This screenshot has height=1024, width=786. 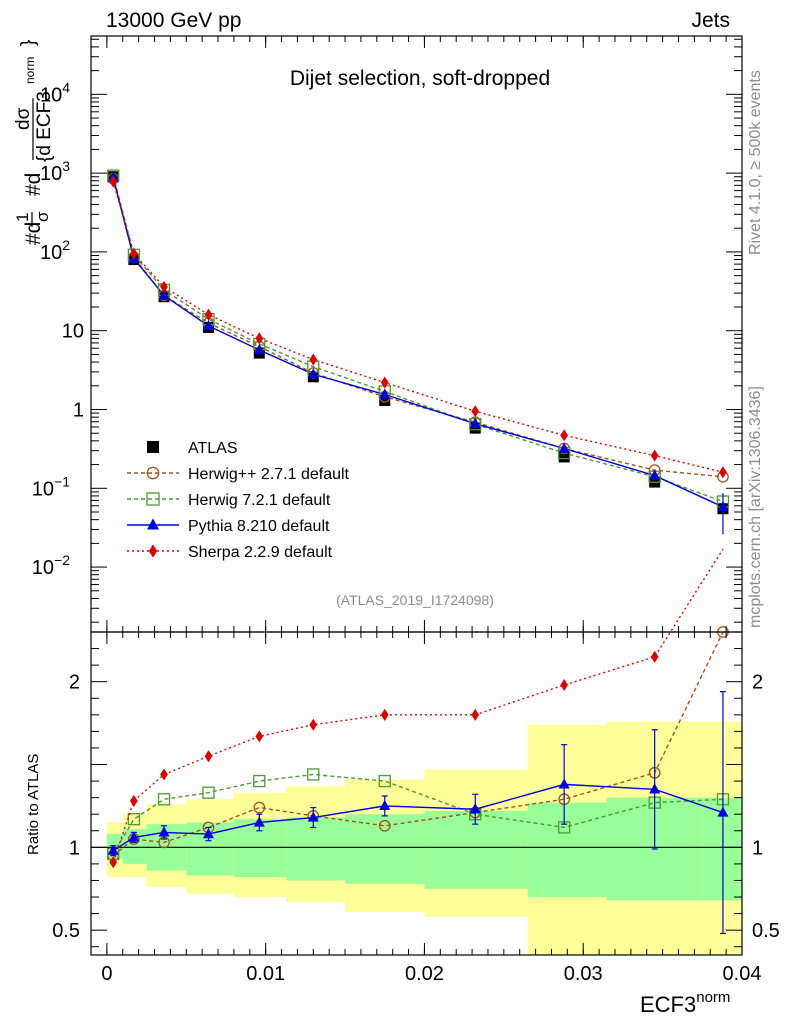 What do you see at coordinates (44, 126) in the screenshot?
I see `svg-text: {d ECF3` at bounding box center [44, 126].